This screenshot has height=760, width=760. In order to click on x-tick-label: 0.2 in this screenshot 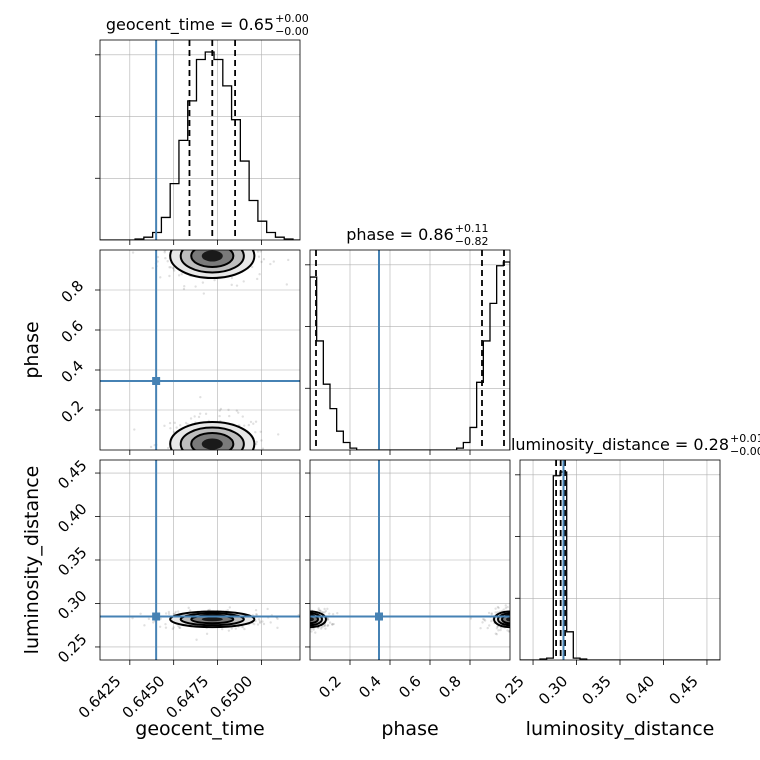, I will do `click(330, 687)`.